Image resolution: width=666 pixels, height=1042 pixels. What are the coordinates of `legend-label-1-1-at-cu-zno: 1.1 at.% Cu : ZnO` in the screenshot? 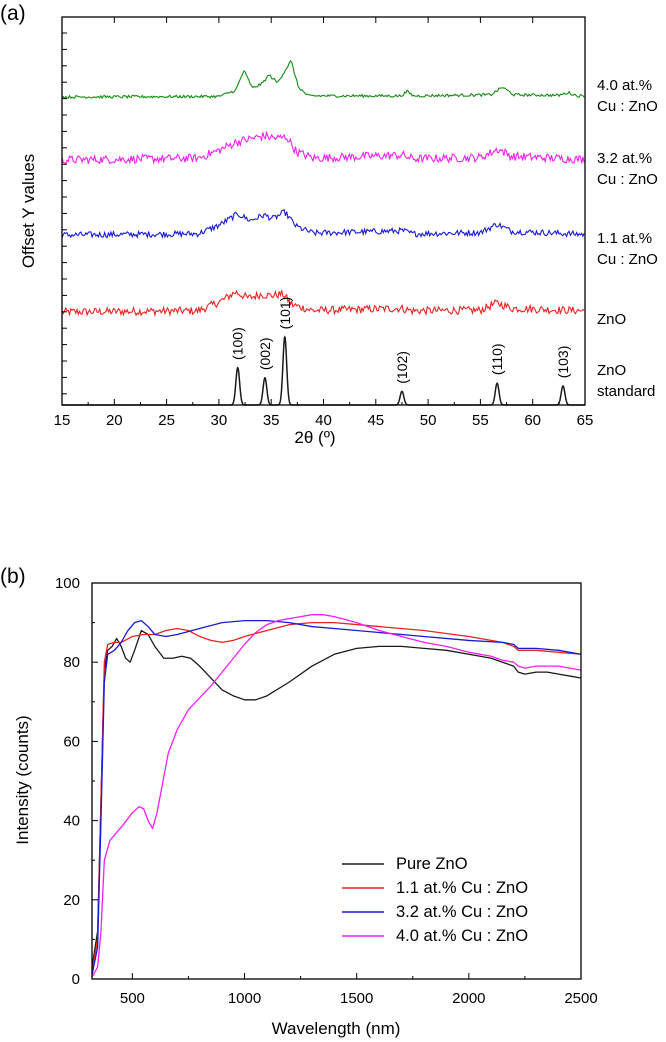 It's located at (462, 888).